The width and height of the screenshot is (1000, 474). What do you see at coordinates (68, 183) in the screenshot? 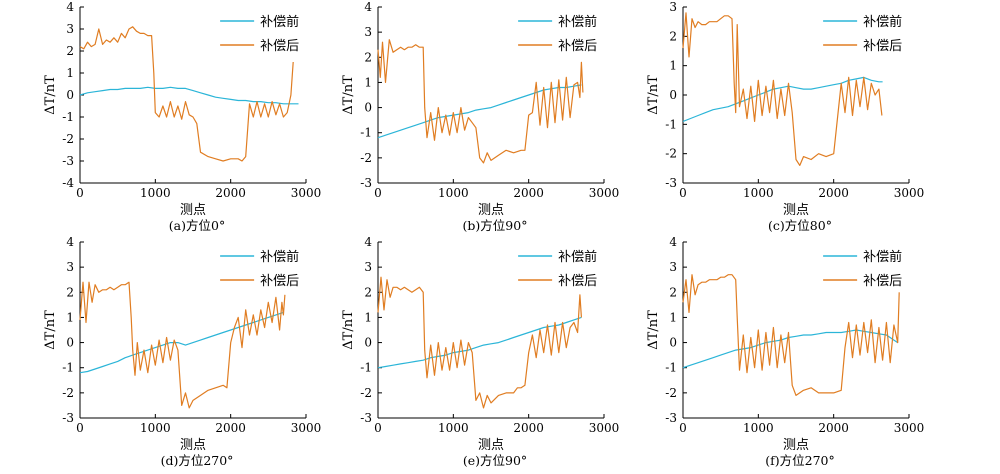
I see `y-tick-label: -4` at bounding box center [68, 183].